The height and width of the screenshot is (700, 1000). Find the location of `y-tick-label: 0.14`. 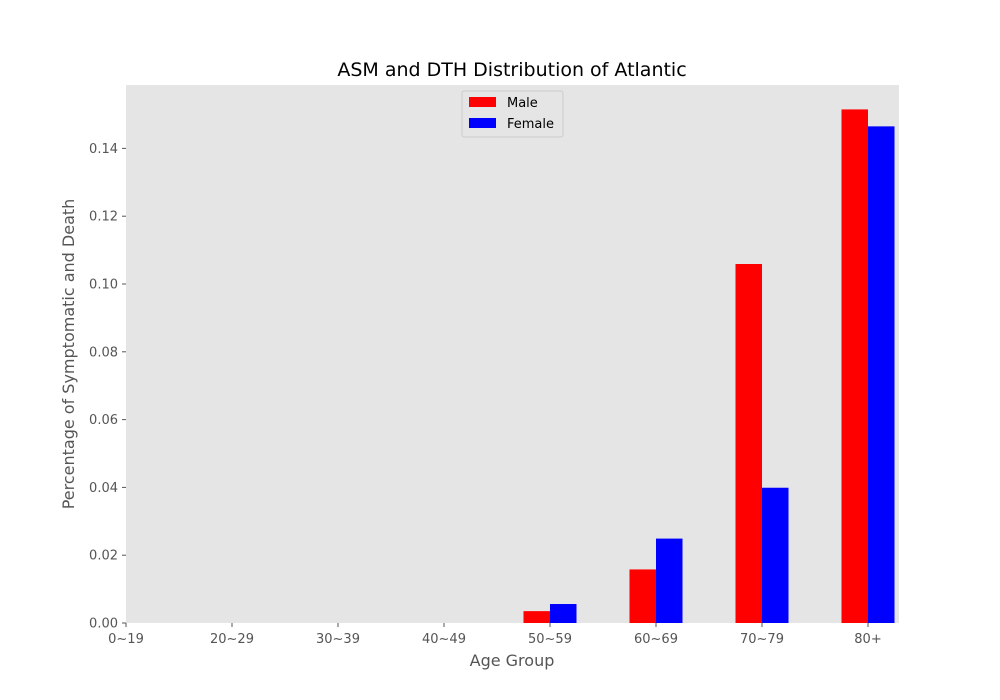

y-tick-label: 0.14 is located at coordinates (103, 149).